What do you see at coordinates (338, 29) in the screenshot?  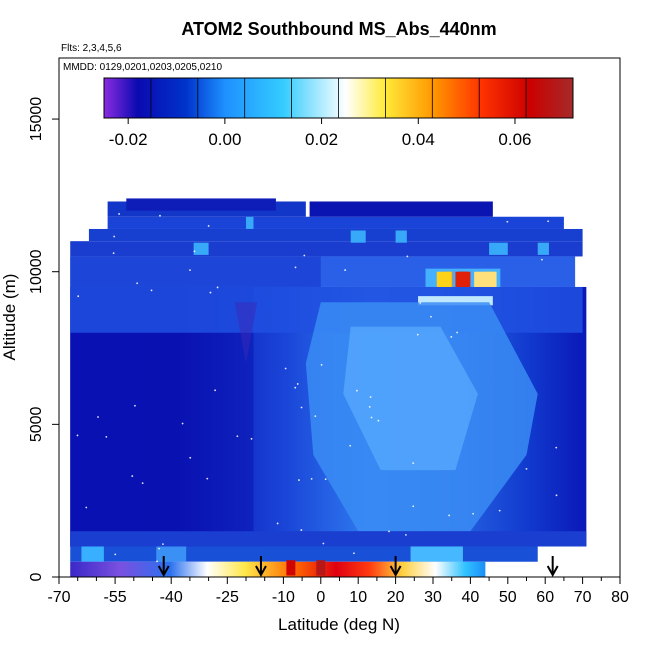 I see `chart-title: ATOM2 Southbound MS_Abs_440nm` at bounding box center [338, 29].